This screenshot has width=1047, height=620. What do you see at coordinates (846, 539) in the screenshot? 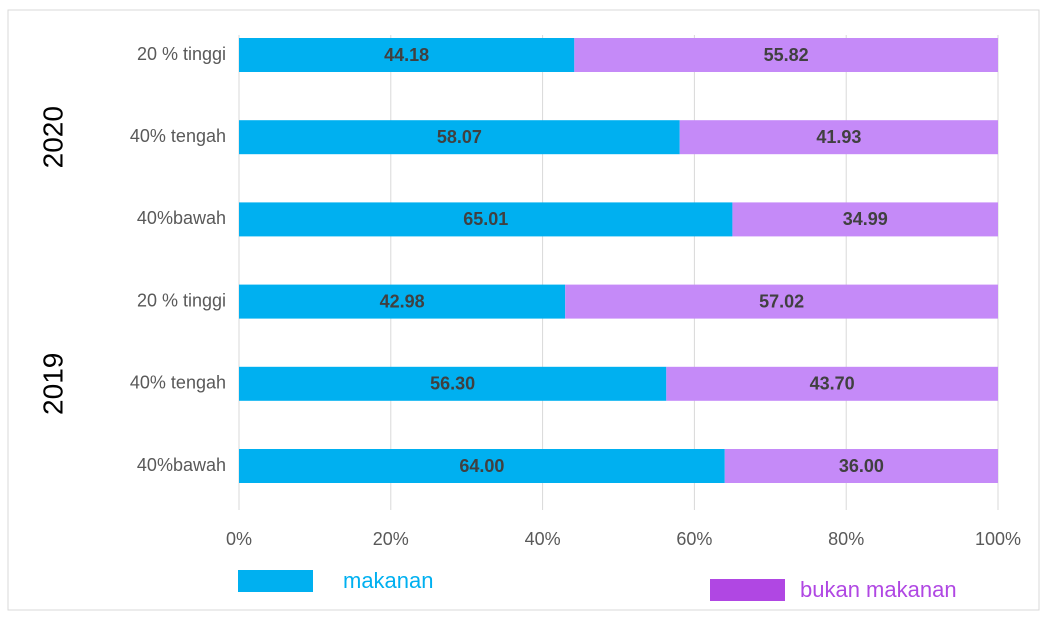
I see `x-tick-label: 80%` at bounding box center [846, 539].